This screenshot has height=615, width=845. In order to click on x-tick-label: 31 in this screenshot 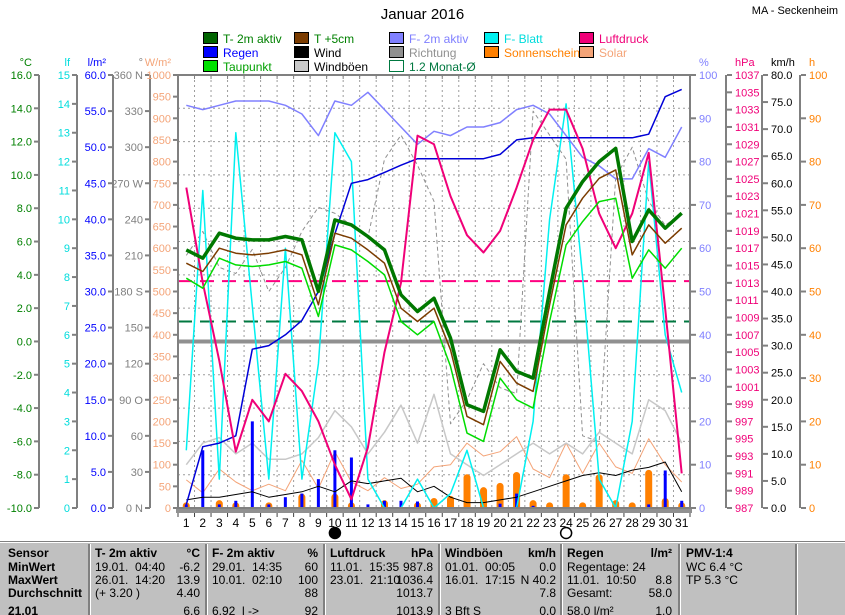, I will do `click(682, 523)`.